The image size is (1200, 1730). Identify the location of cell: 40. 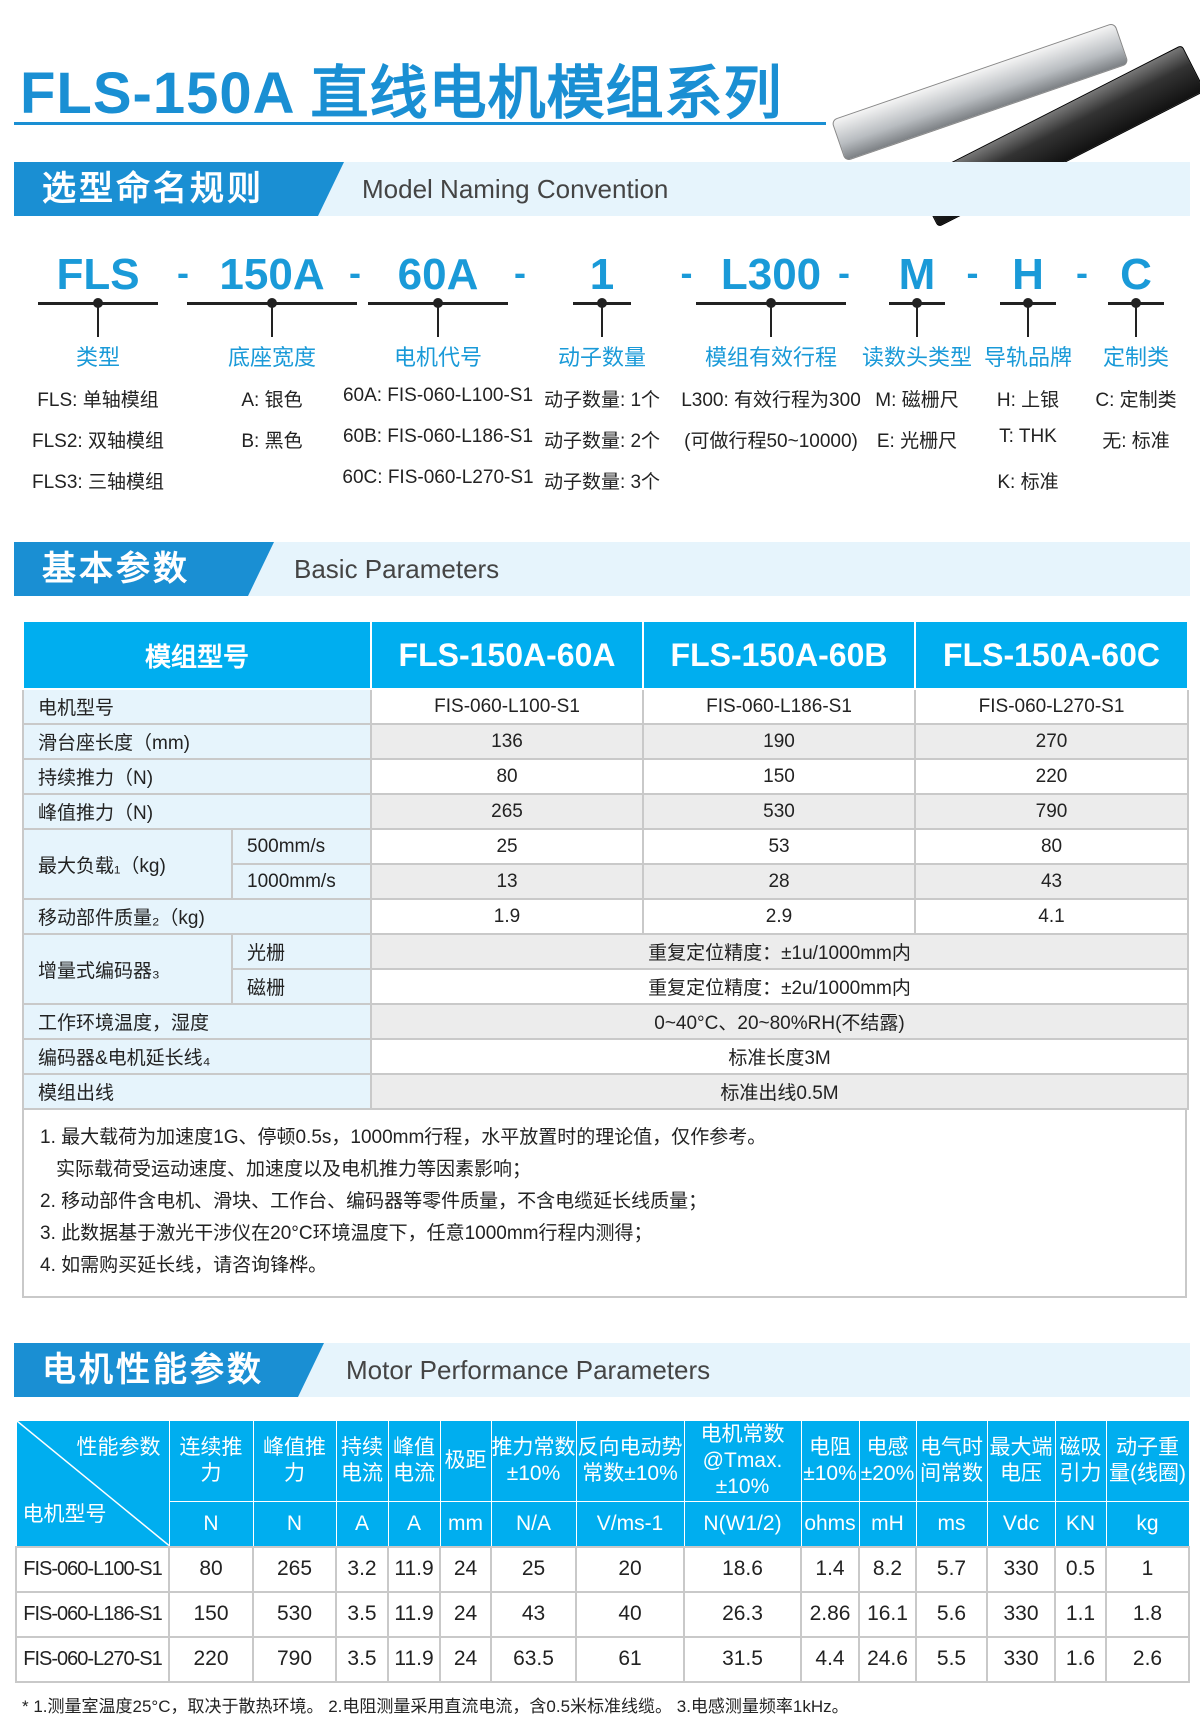
(630, 1614).